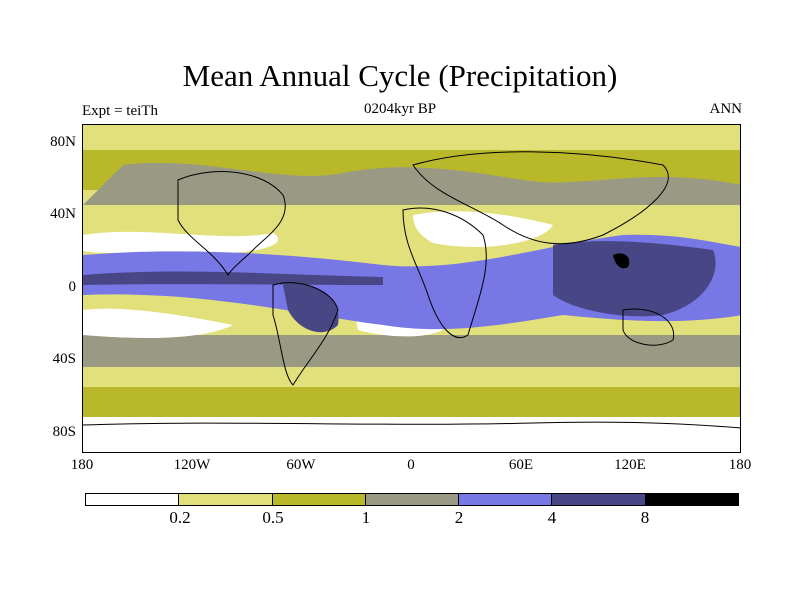 The image size is (800, 600). What do you see at coordinates (411, 425) in the screenshot?
I see `antarctica-coast` at bounding box center [411, 425].